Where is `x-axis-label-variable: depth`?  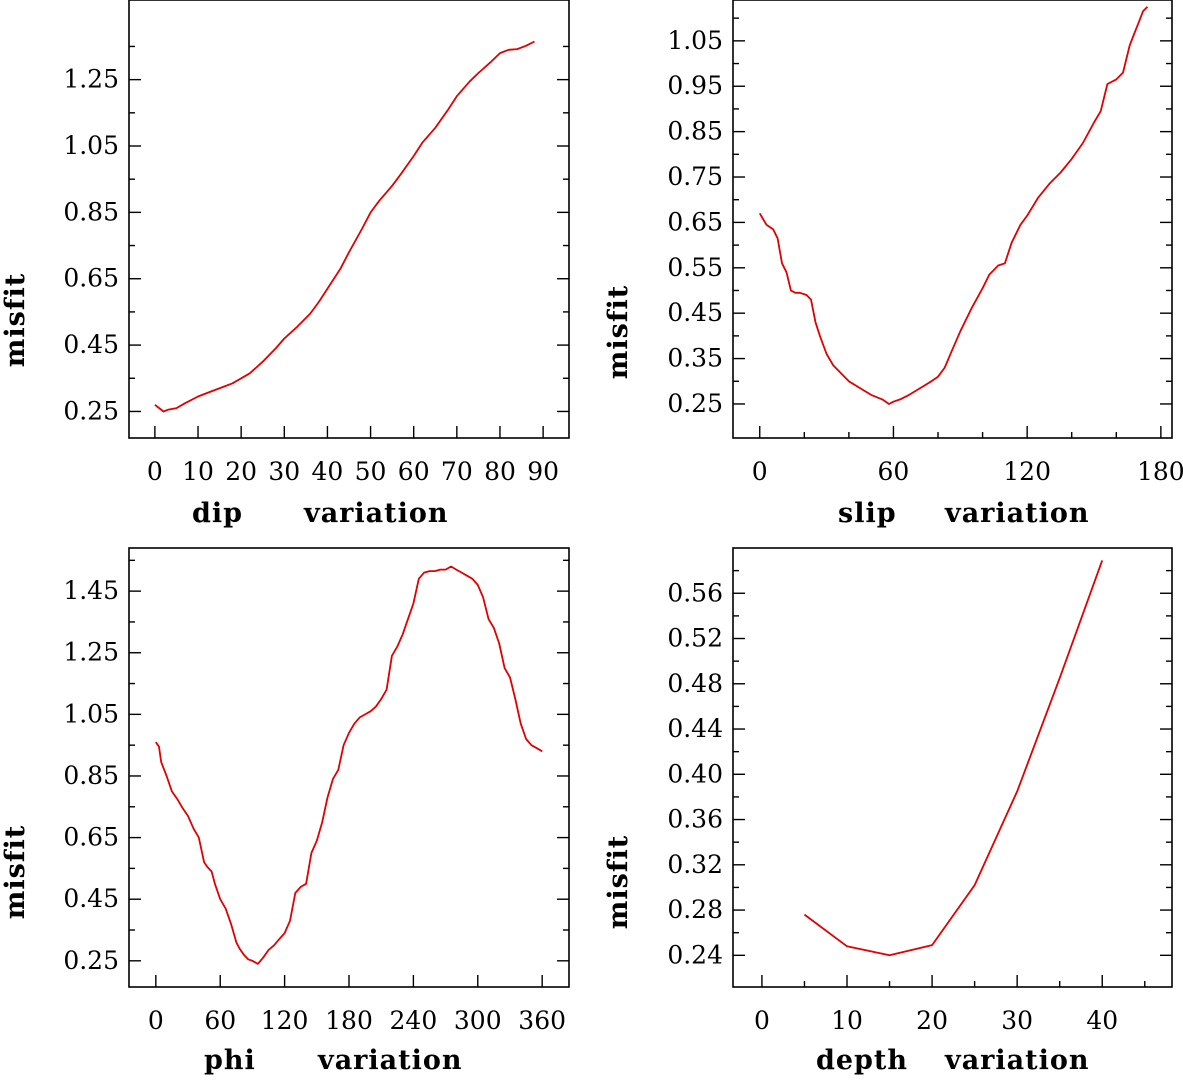 x-axis-label-variable: depth is located at coordinates (862, 1060).